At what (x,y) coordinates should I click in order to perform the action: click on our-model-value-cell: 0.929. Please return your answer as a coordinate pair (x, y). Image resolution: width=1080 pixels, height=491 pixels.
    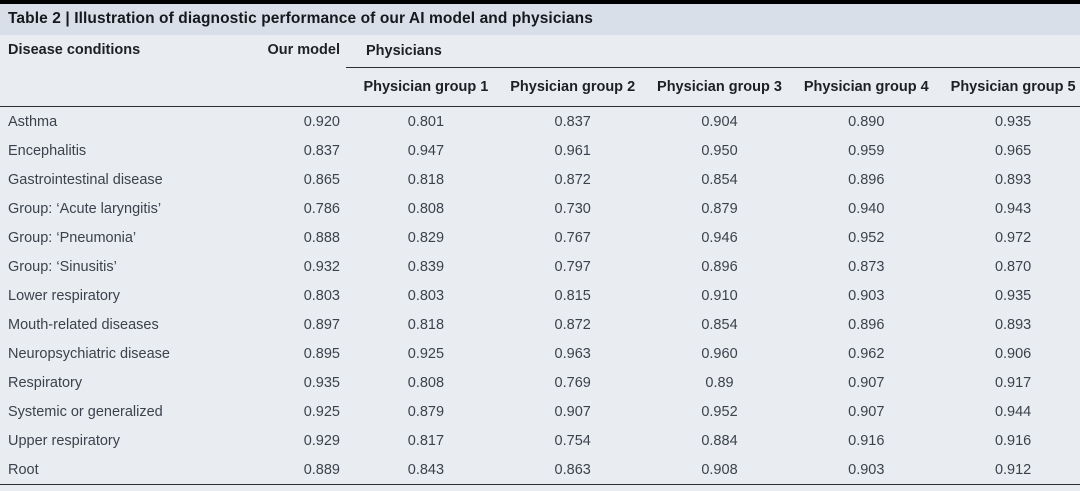
    Looking at the image, I should click on (321, 440).